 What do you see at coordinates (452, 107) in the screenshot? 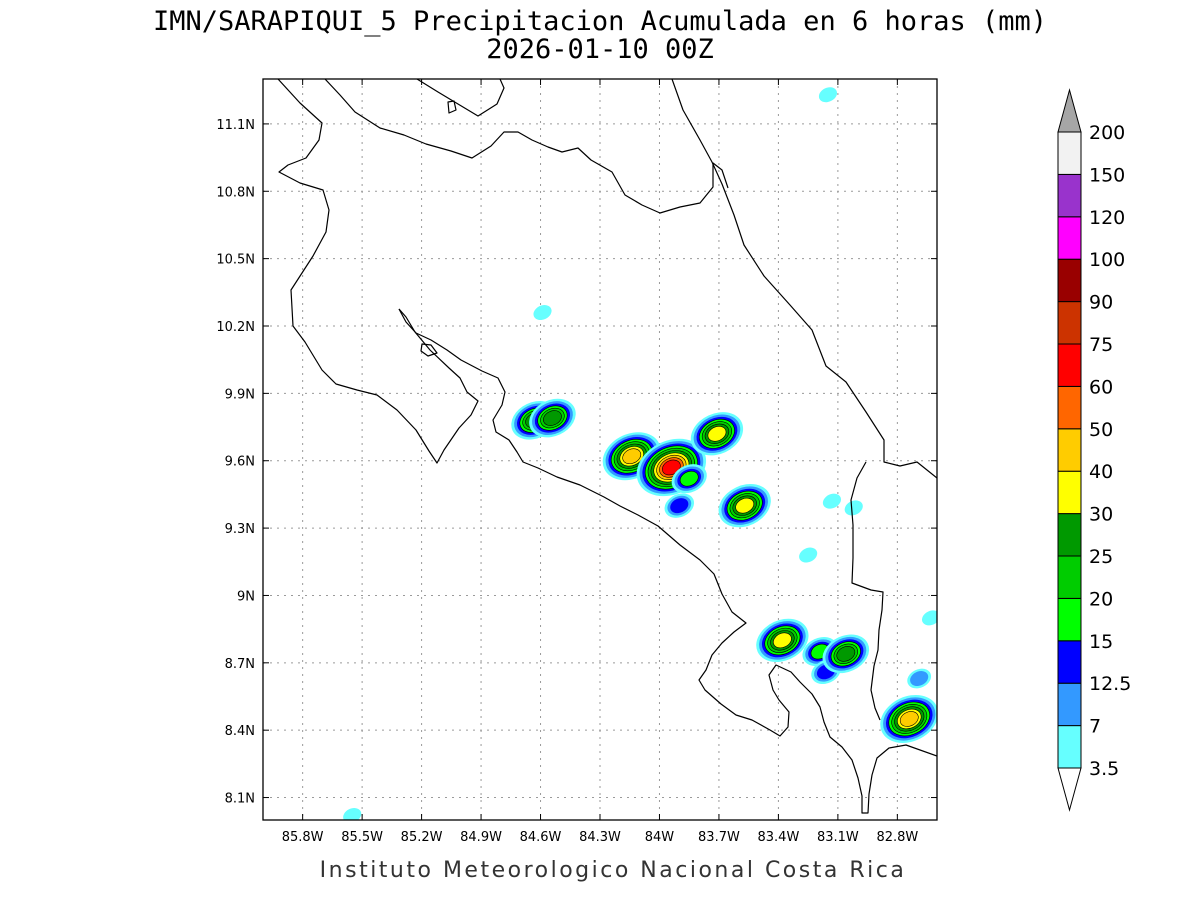
I see `island-outline` at bounding box center [452, 107].